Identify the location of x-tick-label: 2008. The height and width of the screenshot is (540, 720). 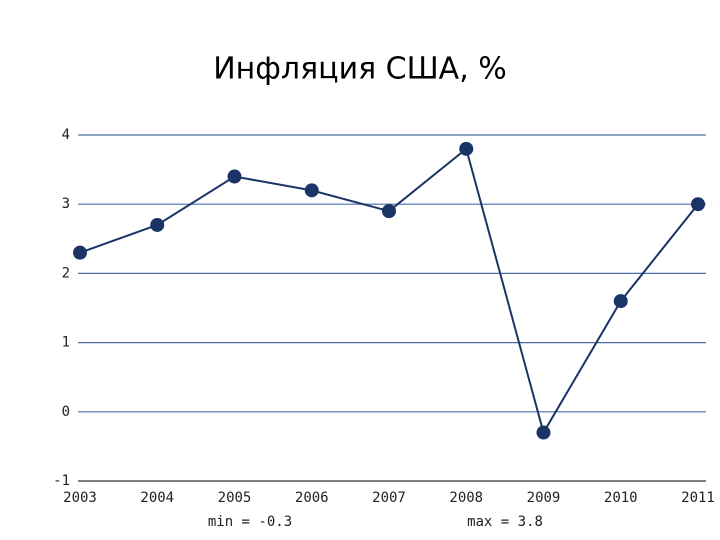
(466, 498).